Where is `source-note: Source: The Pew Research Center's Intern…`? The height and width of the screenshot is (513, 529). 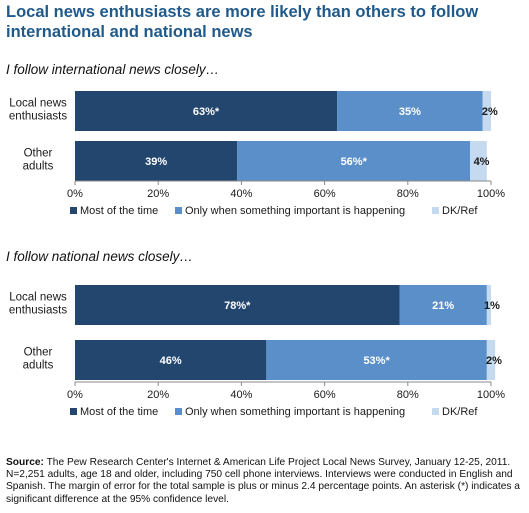 source-note: Source: The Pew Research Center's Intern… is located at coordinates (265, 481).